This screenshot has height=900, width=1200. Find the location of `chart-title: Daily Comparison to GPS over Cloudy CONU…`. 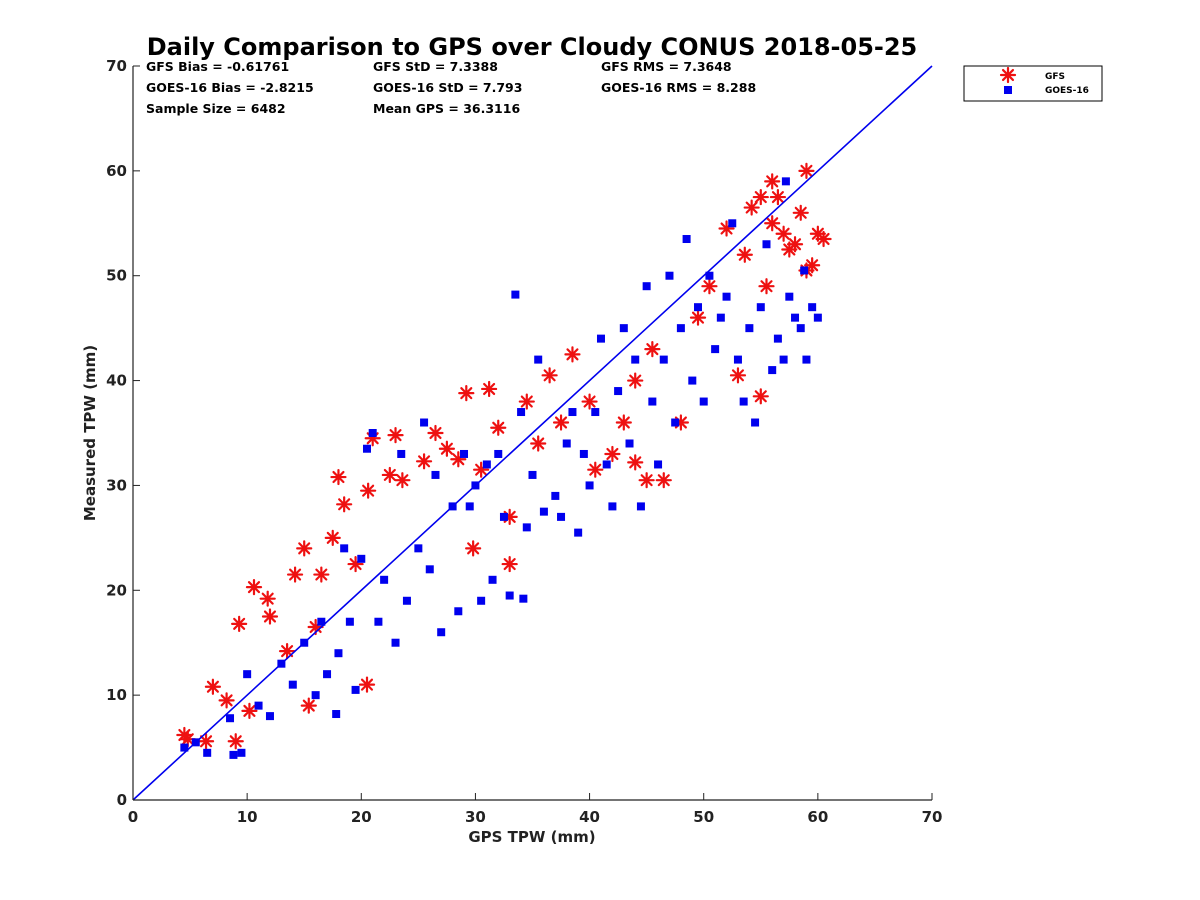

chart-title: Daily Comparison to GPS over Cloudy CONU… is located at coordinates (532, 47).